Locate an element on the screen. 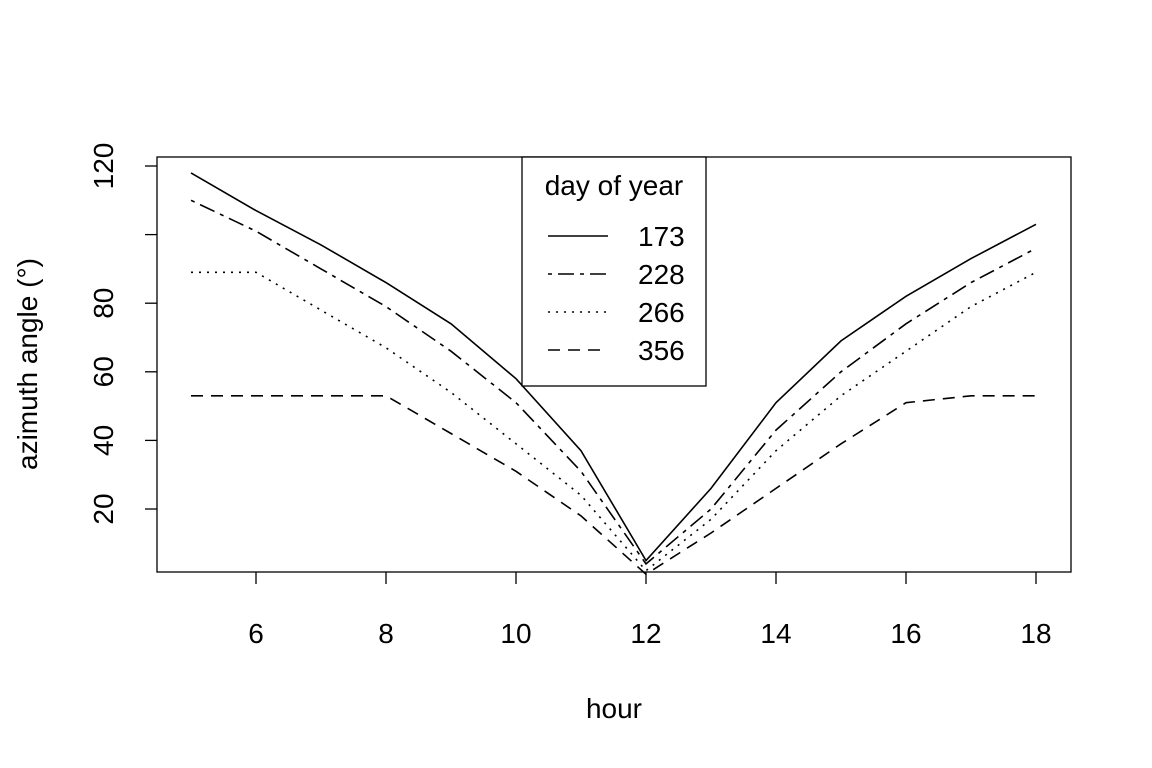  y-tick-label: 40 is located at coordinates (103, 440).